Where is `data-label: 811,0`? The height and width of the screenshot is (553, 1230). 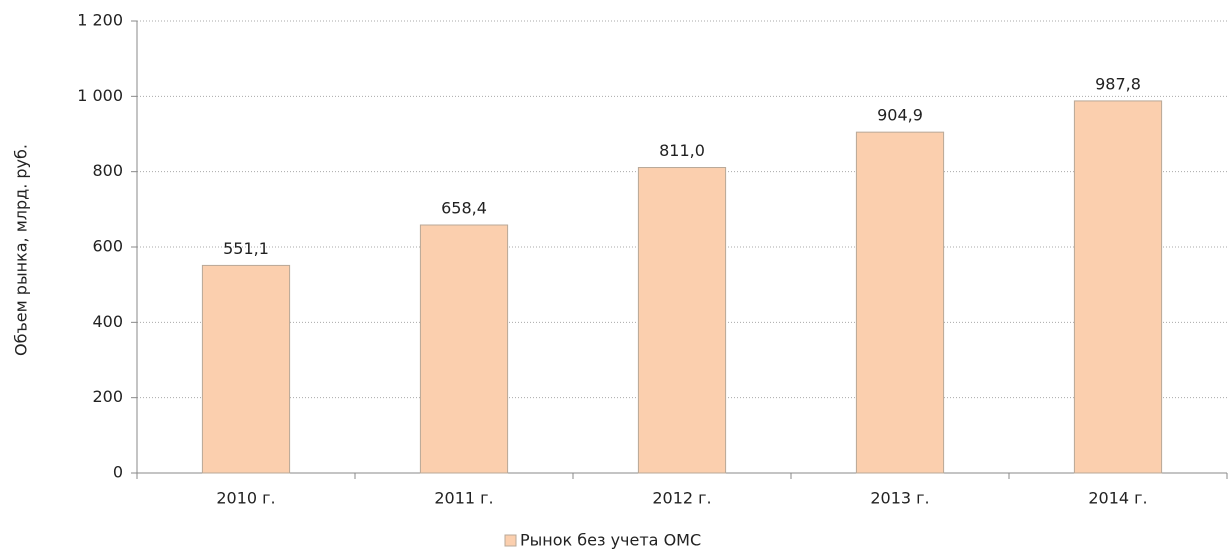 data-label: 811,0 is located at coordinates (682, 150).